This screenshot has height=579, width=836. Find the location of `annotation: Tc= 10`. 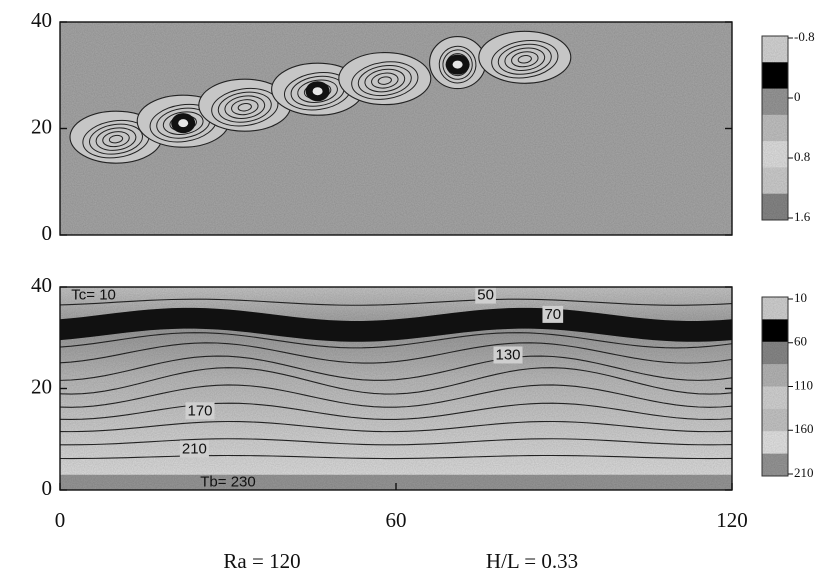

annotation: Tc= 10 is located at coordinates (93, 295).